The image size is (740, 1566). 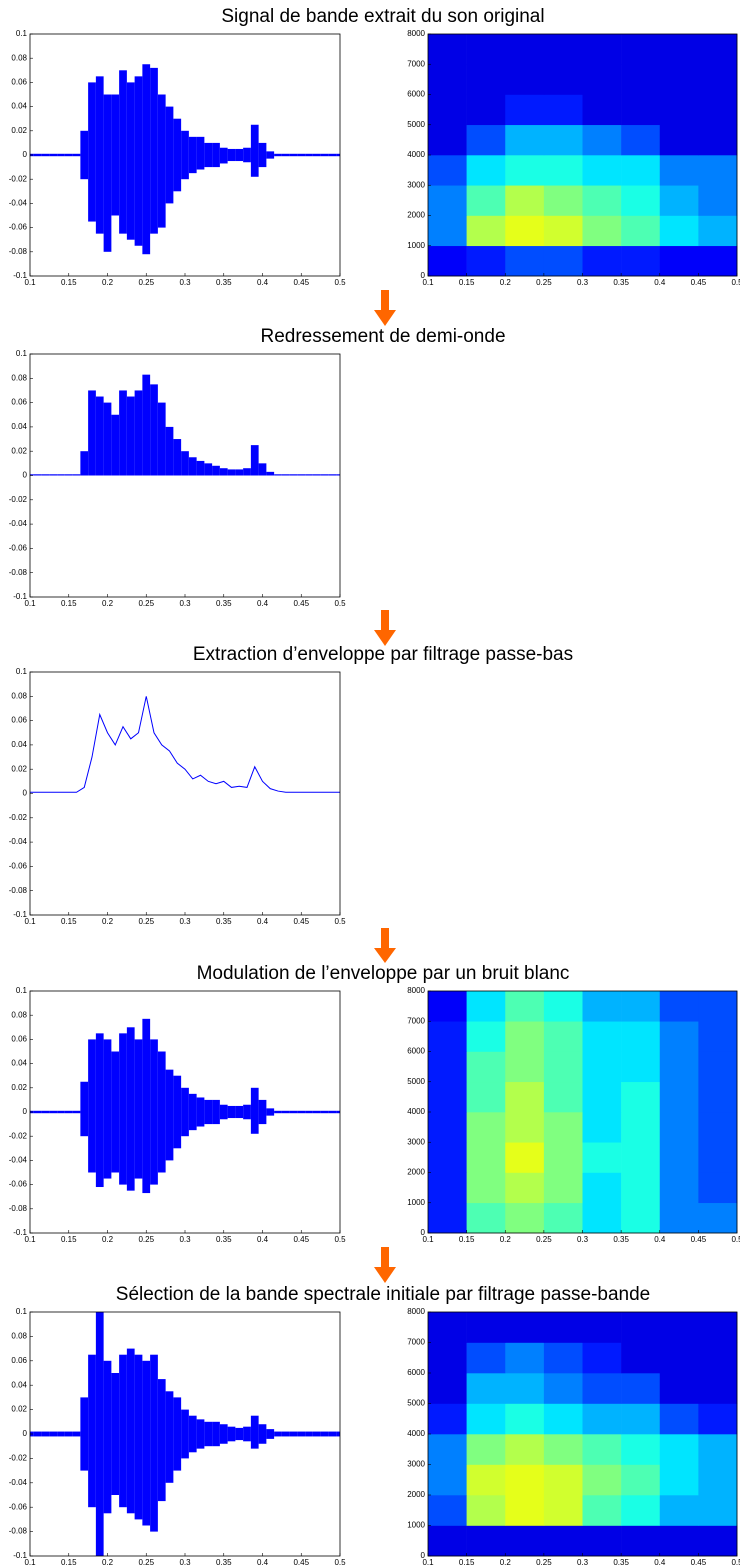 What do you see at coordinates (385, 1265) in the screenshot?
I see `arrow` at bounding box center [385, 1265].